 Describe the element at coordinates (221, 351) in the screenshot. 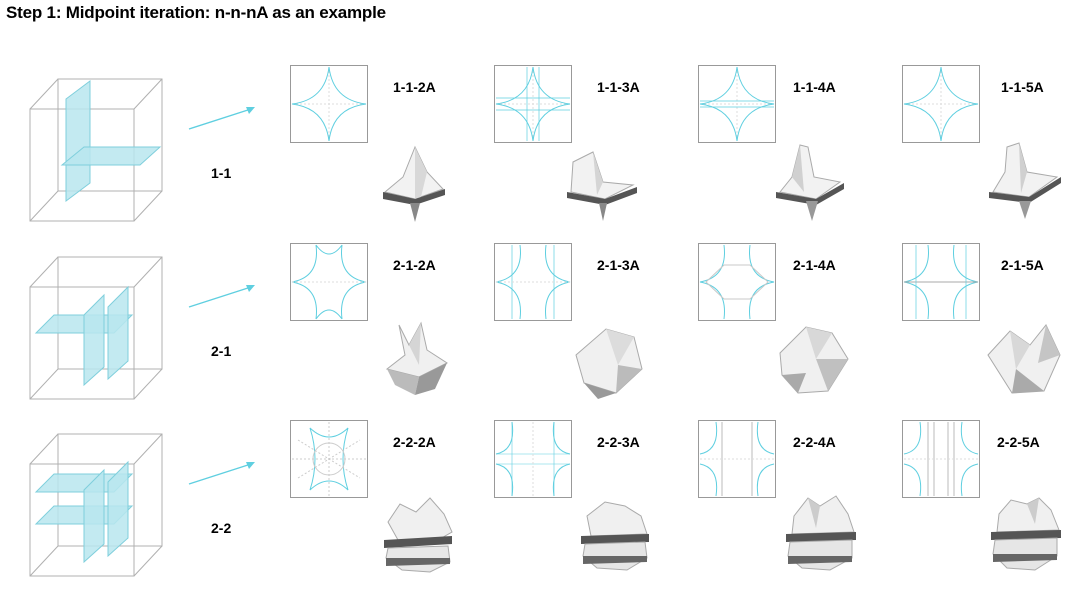

I see `row-label: 2-1` at that location.